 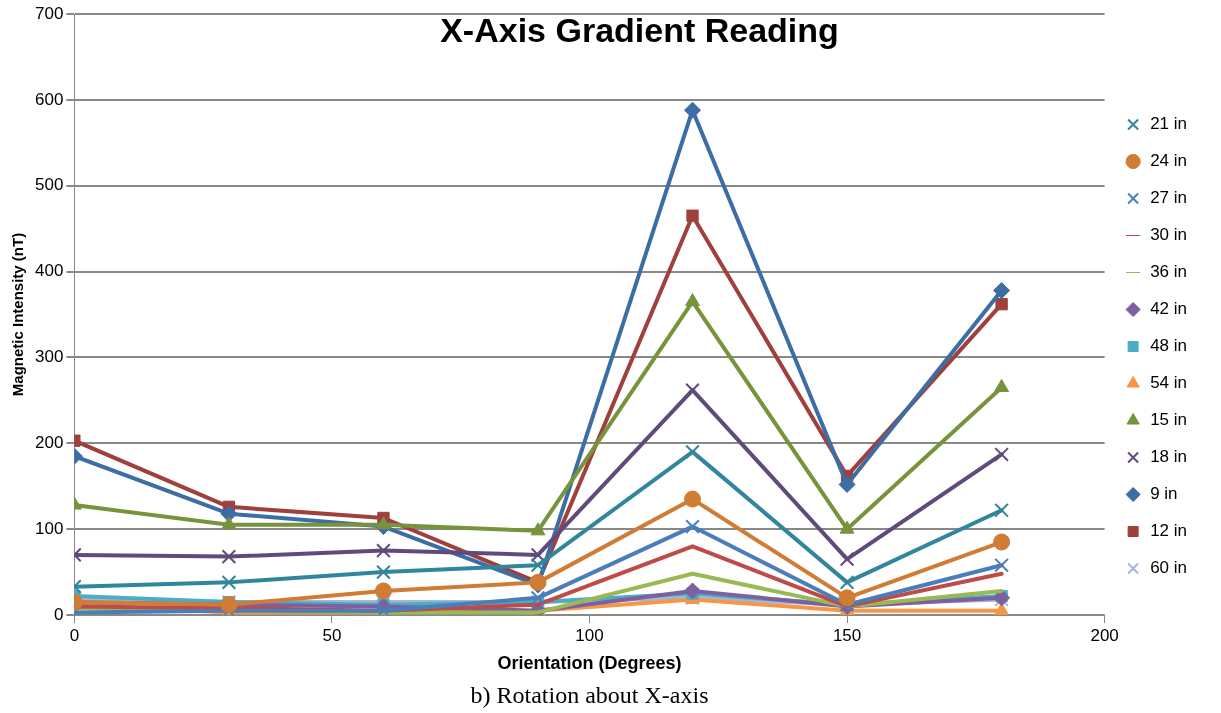 I want to click on x-axis-title: Orientation (Degrees), so click(x=589, y=663).